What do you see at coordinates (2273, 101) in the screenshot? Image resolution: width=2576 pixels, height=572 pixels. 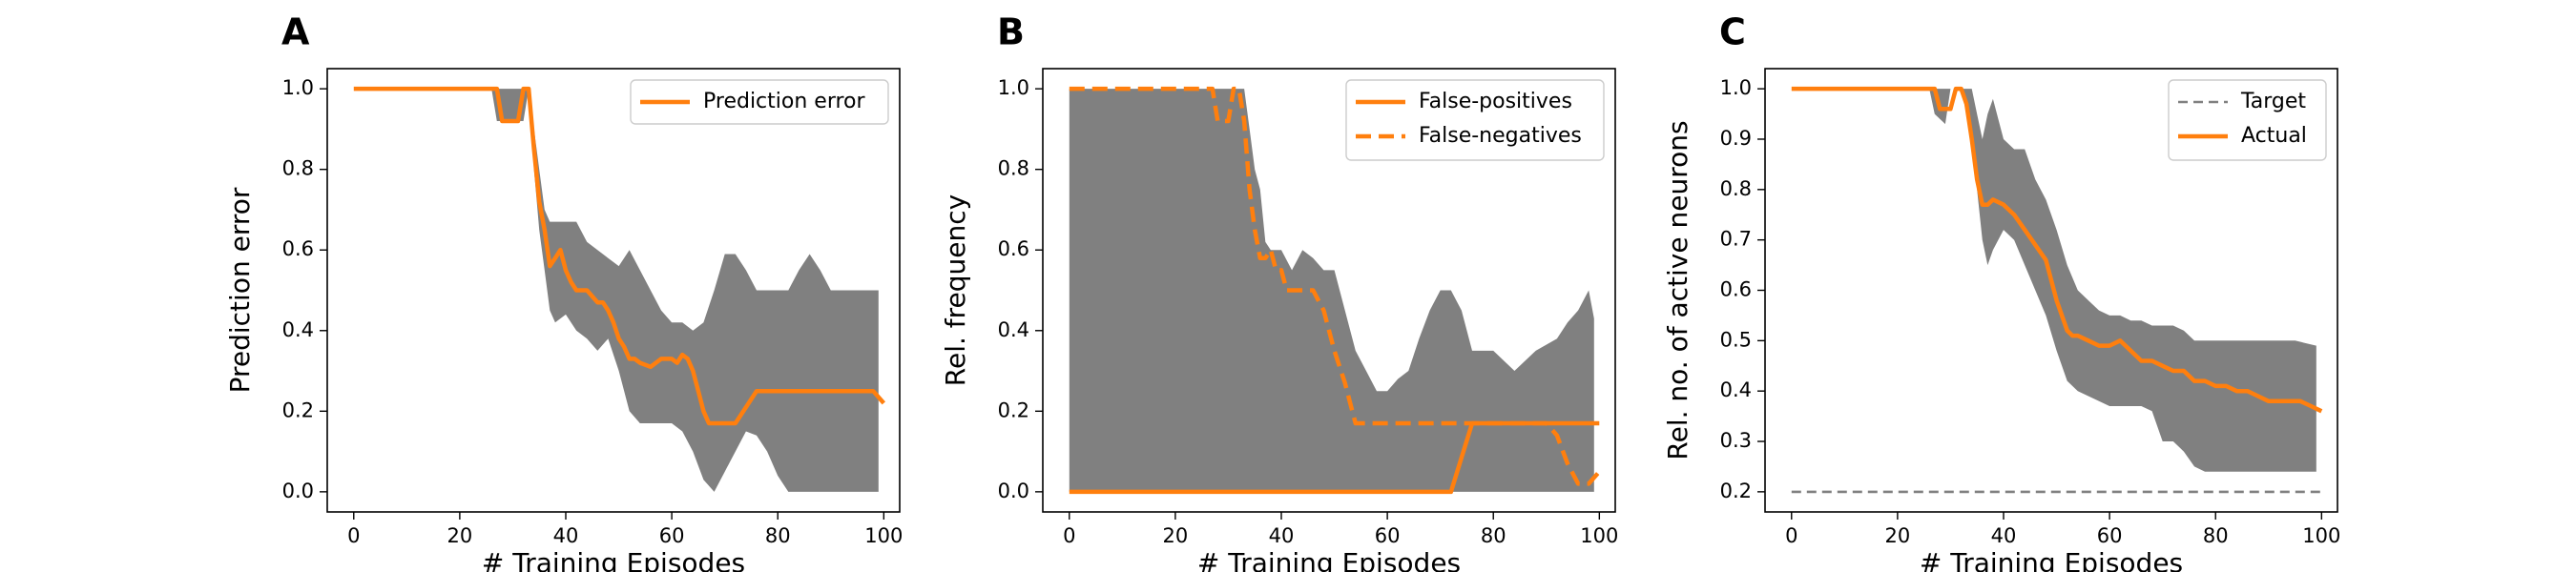 I see `legend-label: Target` at bounding box center [2273, 101].